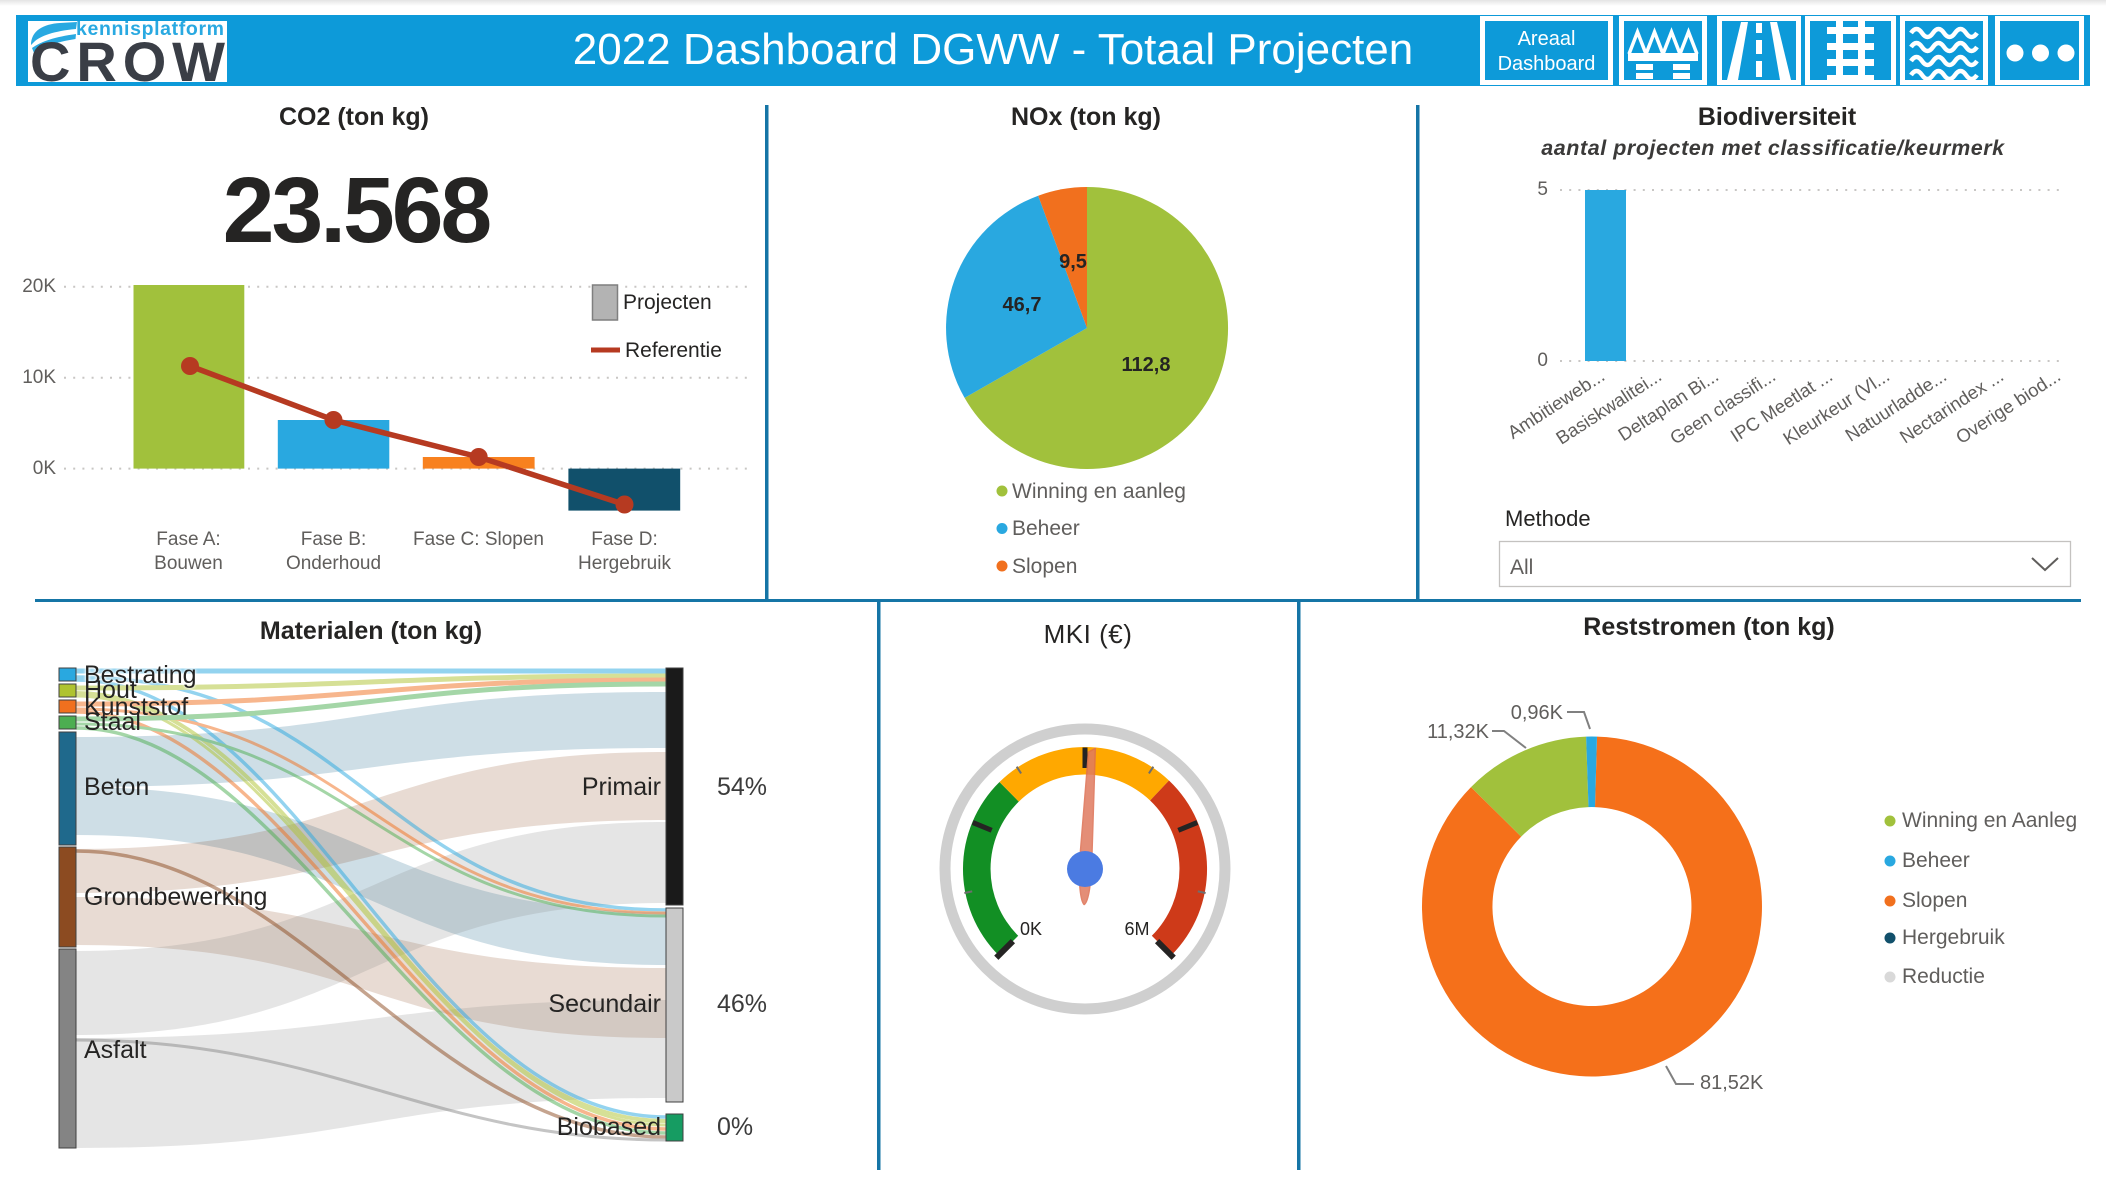  Describe the element at coordinates (993, 49) in the screenshot. I see `svg-text:2022 Dashboard DGWW - Totaal P: 2022 Dashboard DGWW - Totaal Projecten` at that location.